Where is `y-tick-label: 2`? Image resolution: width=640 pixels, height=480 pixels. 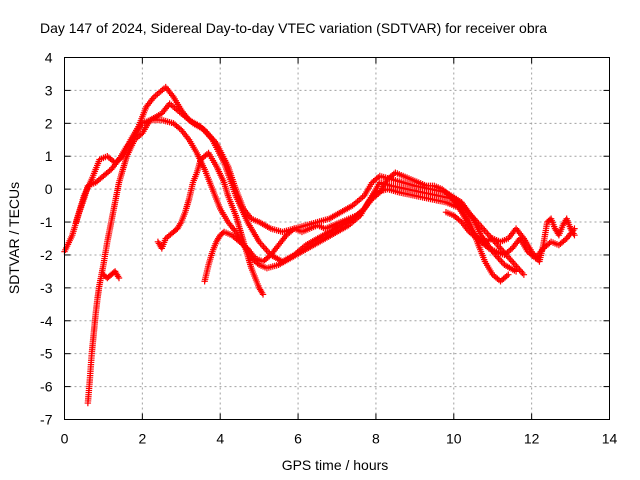
y-tick-label: 2 is located at coordinates (49, 123).